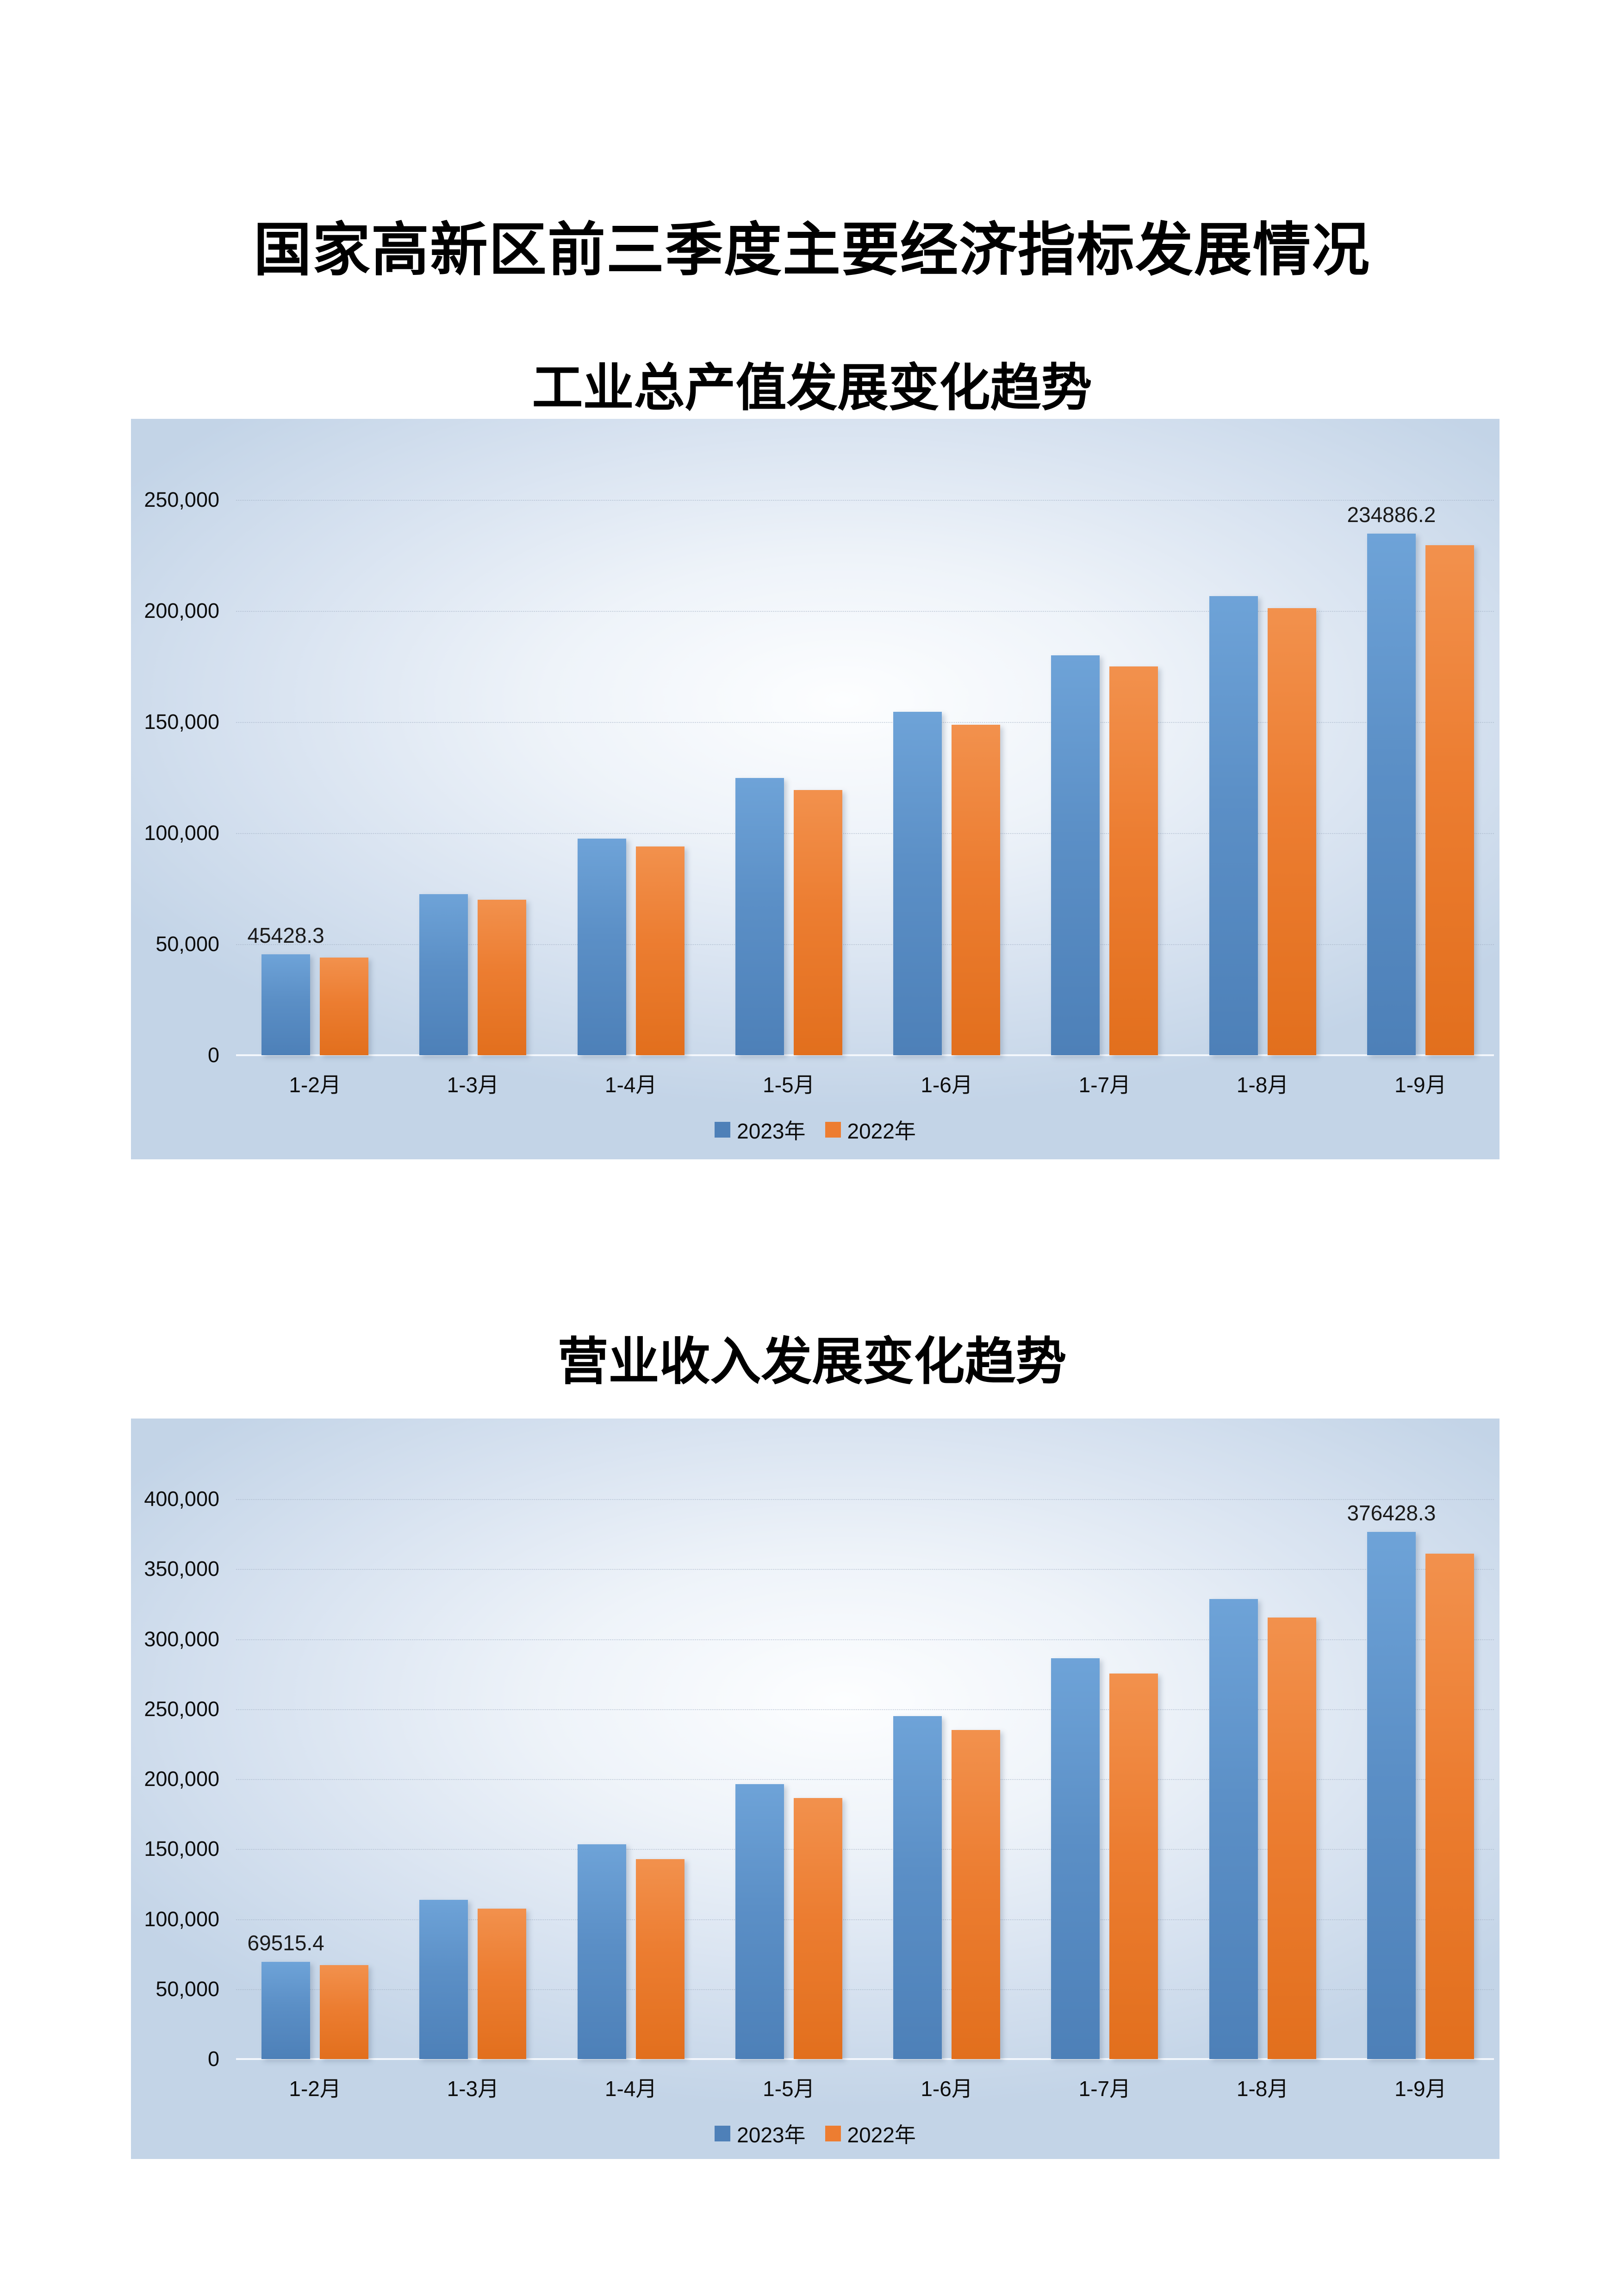 This screenshot has width=1624, height=2296. Describe the element at coordinates (771, 1131) in the screenshot. I see `legend-label-2023年: 2023年` at that location.